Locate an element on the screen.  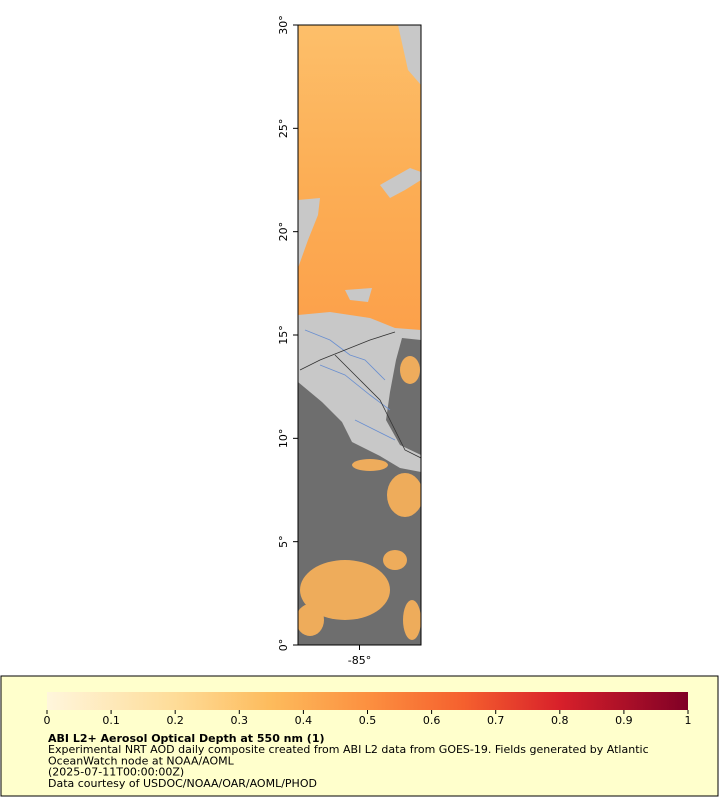
y-tick-label: 5° is located at coordinates (283, 541).